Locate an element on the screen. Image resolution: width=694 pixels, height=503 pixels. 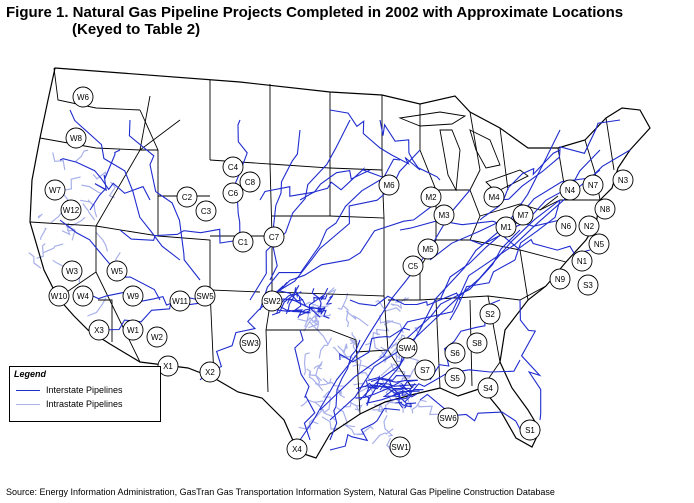
marker-label: M1 is located at coordinates (506, 227).